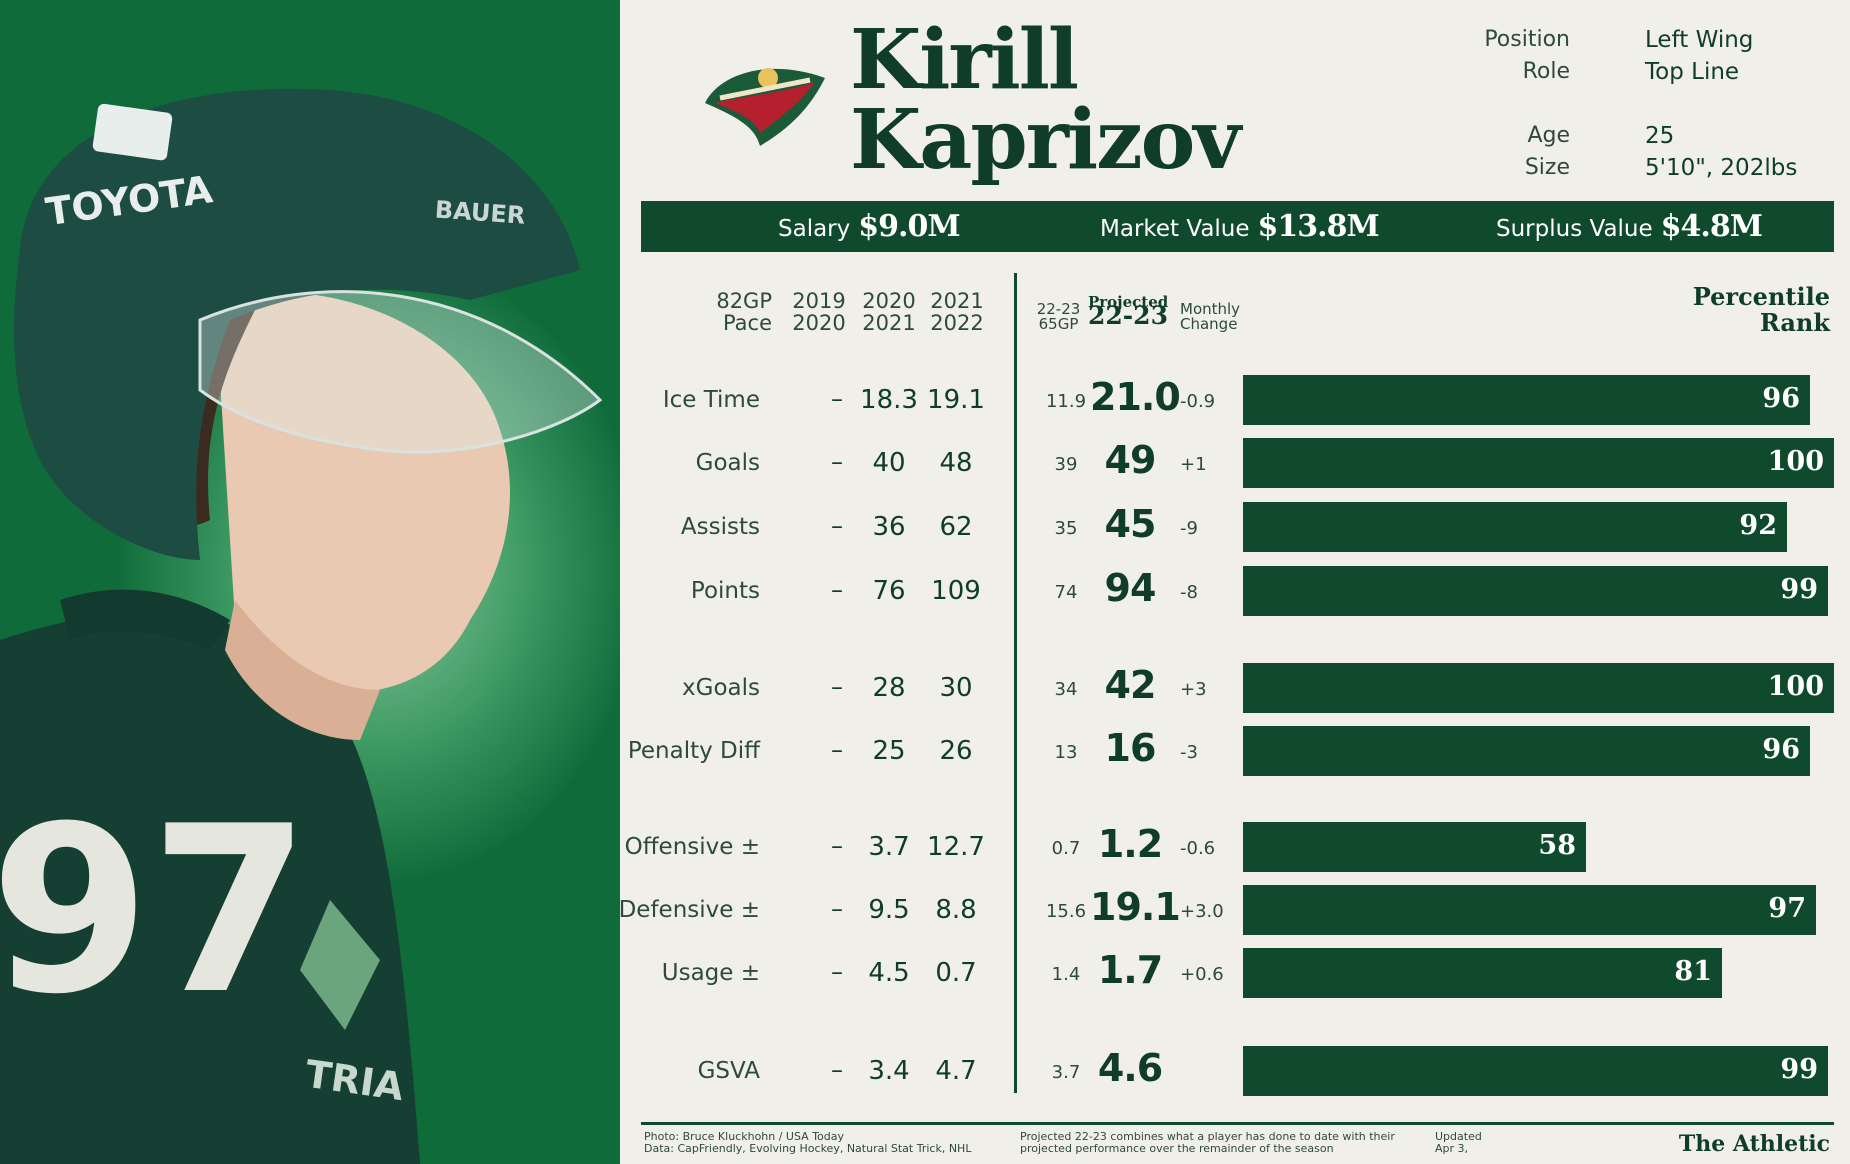 The width and height of the screenshot is (1850, 1164). I want to click on stat-label: Points, so click(725, 591).